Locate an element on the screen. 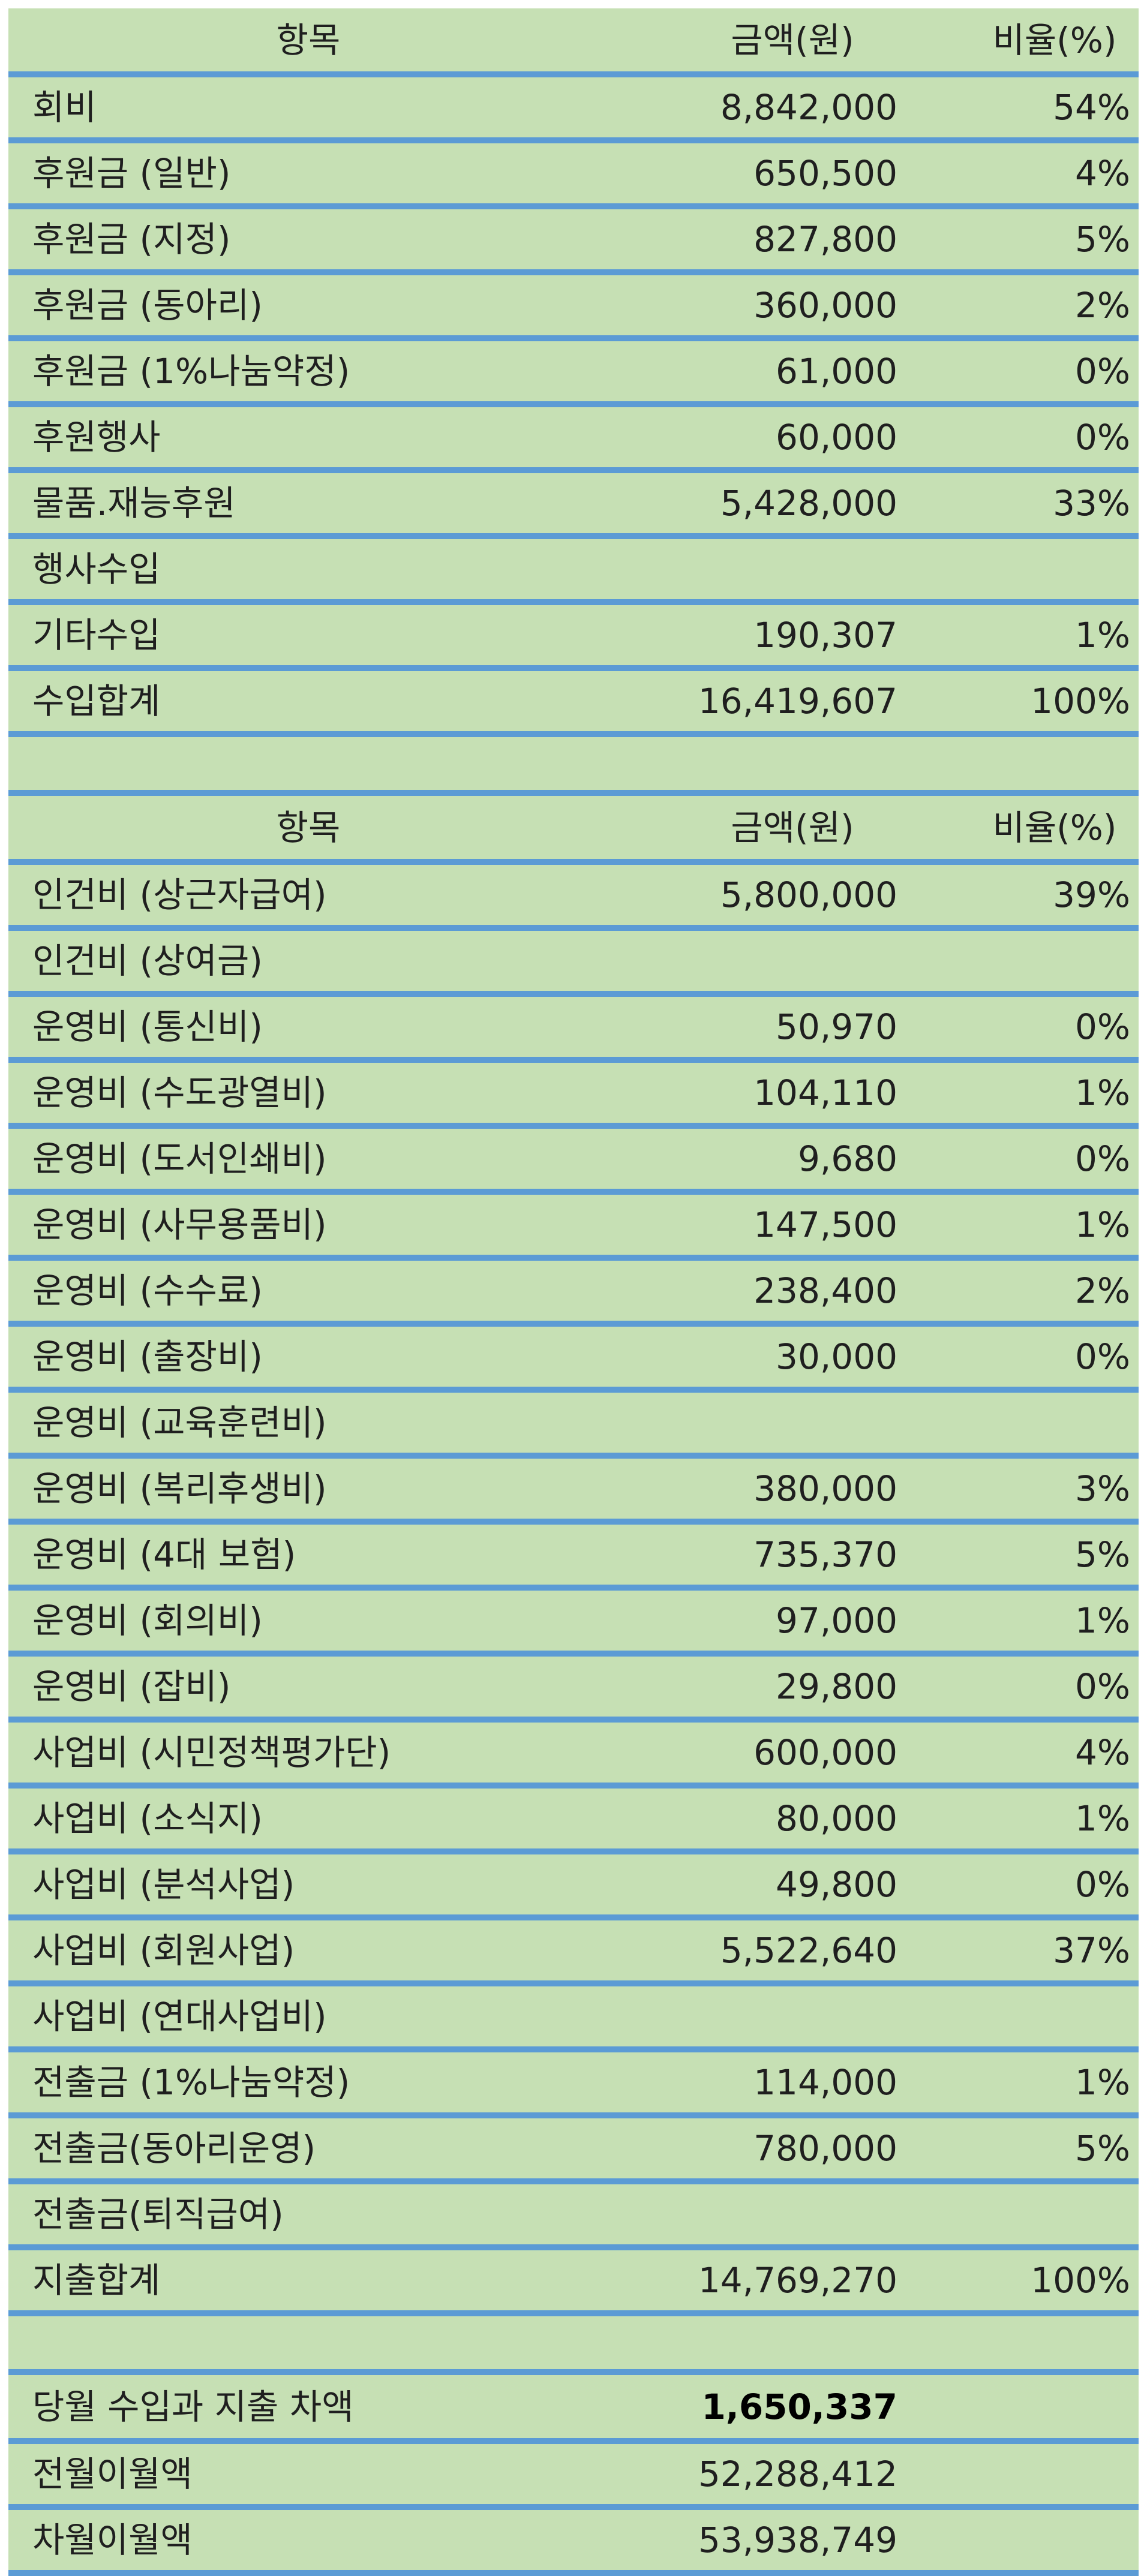 The width and height of the screenshot is (1147, 2576). row-amount: 16,419,607 is located at coordinates (754, 703).